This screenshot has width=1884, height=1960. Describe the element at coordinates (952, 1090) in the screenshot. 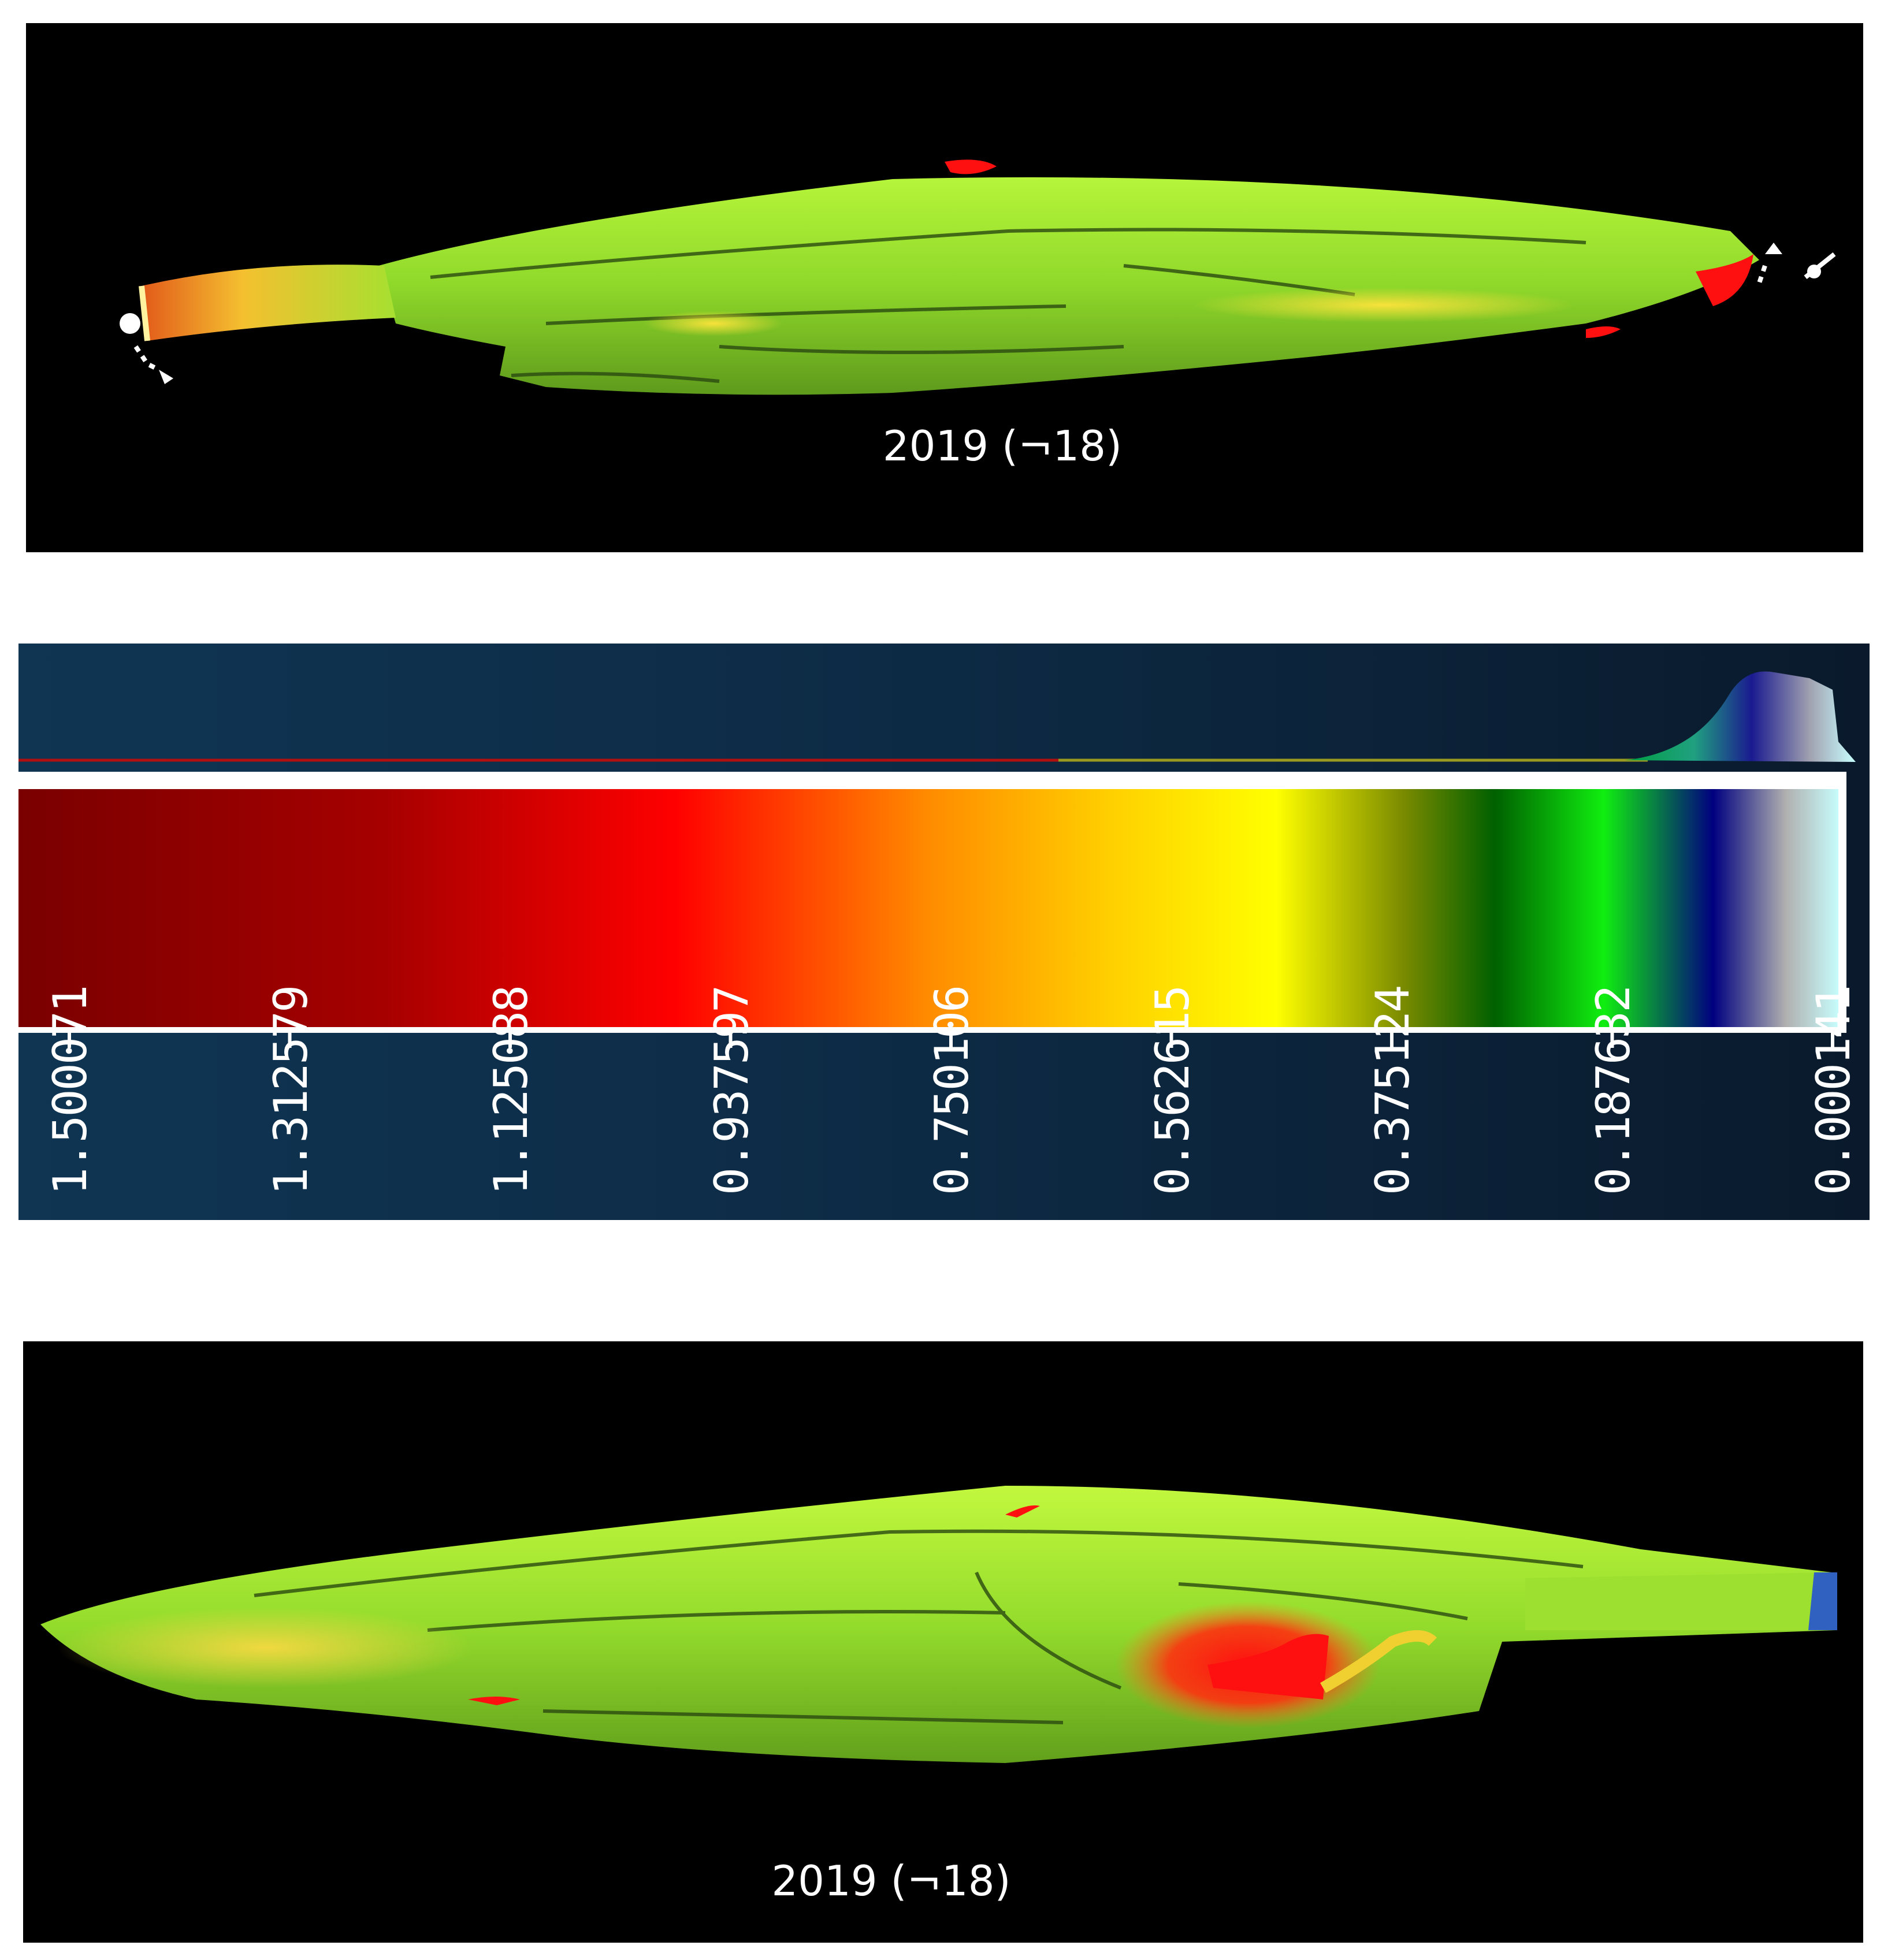

I see `tick-label: 0.750106` at that location.